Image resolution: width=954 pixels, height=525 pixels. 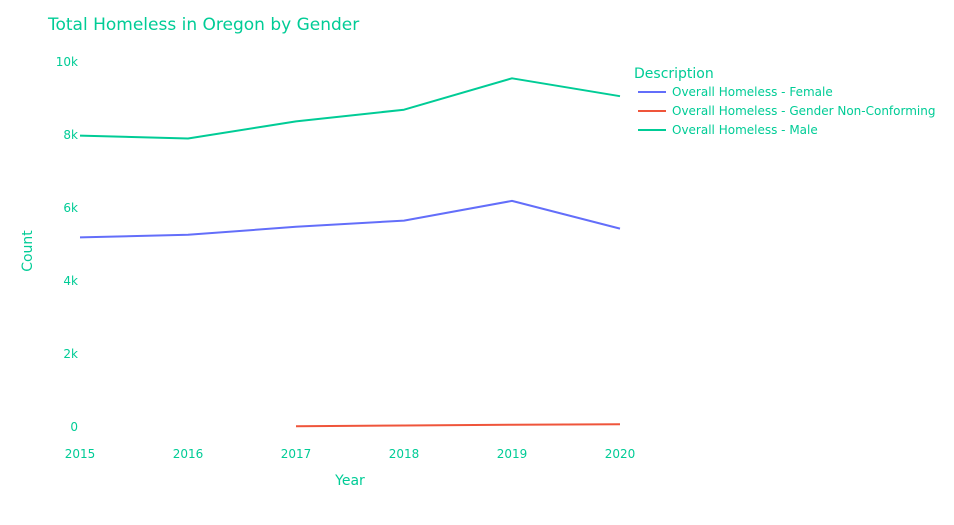 I want to click on x-tick-label: 2020, so click(x=620, y=454).